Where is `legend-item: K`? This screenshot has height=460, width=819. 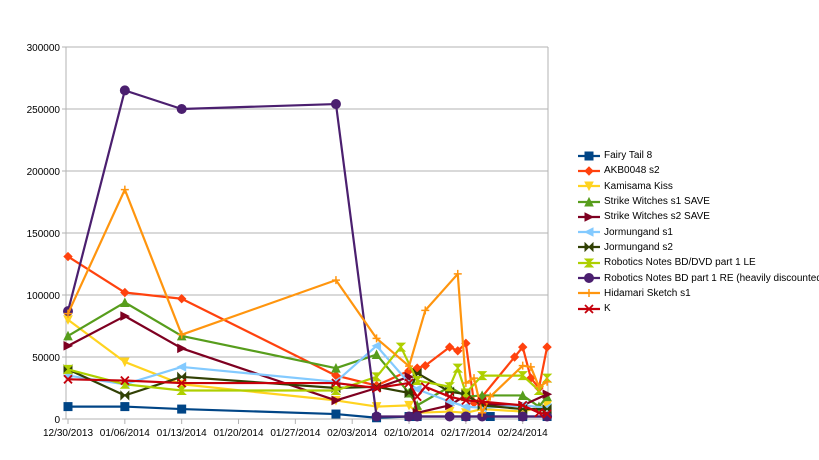 legend-item: K is located at coordinates (698, 308).